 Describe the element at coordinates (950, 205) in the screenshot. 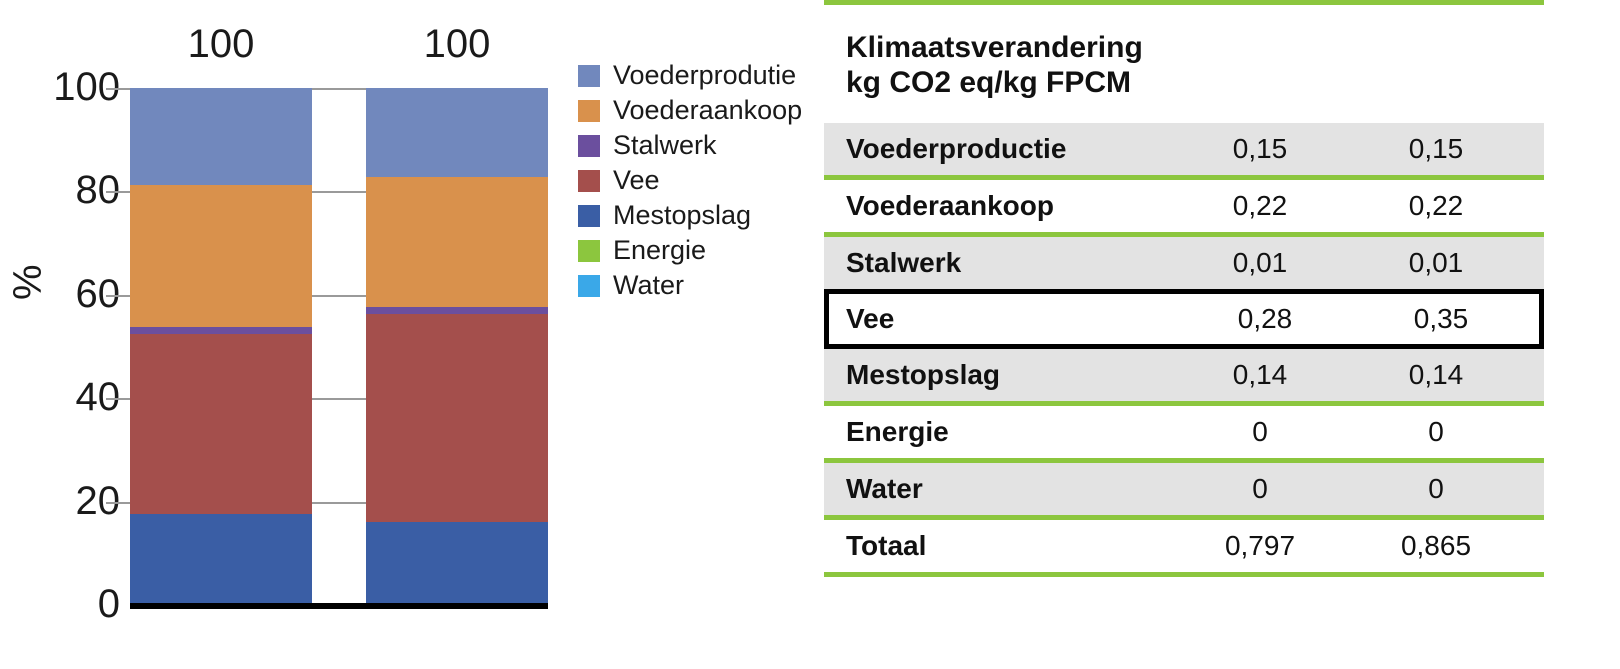

I see `table-row-label: Voederaankoop` at that location.